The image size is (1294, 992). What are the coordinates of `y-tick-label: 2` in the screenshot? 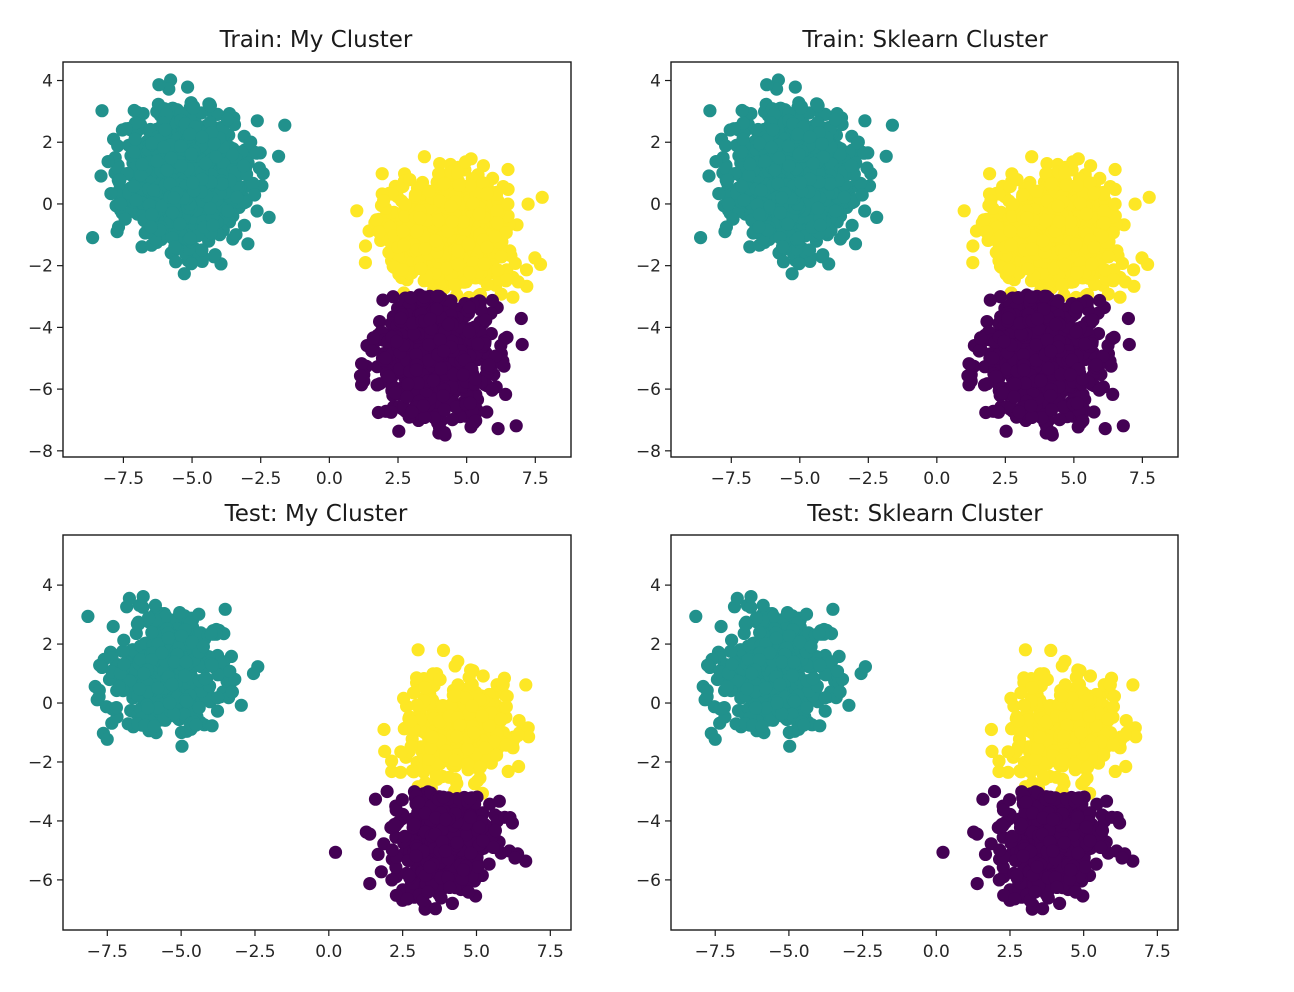 It's located at (47, 143).